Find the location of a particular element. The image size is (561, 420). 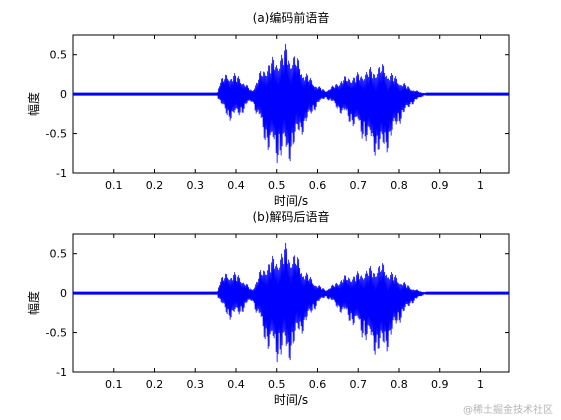

chart-title: (a)编码前语音 is located at coordinates (291, 17).